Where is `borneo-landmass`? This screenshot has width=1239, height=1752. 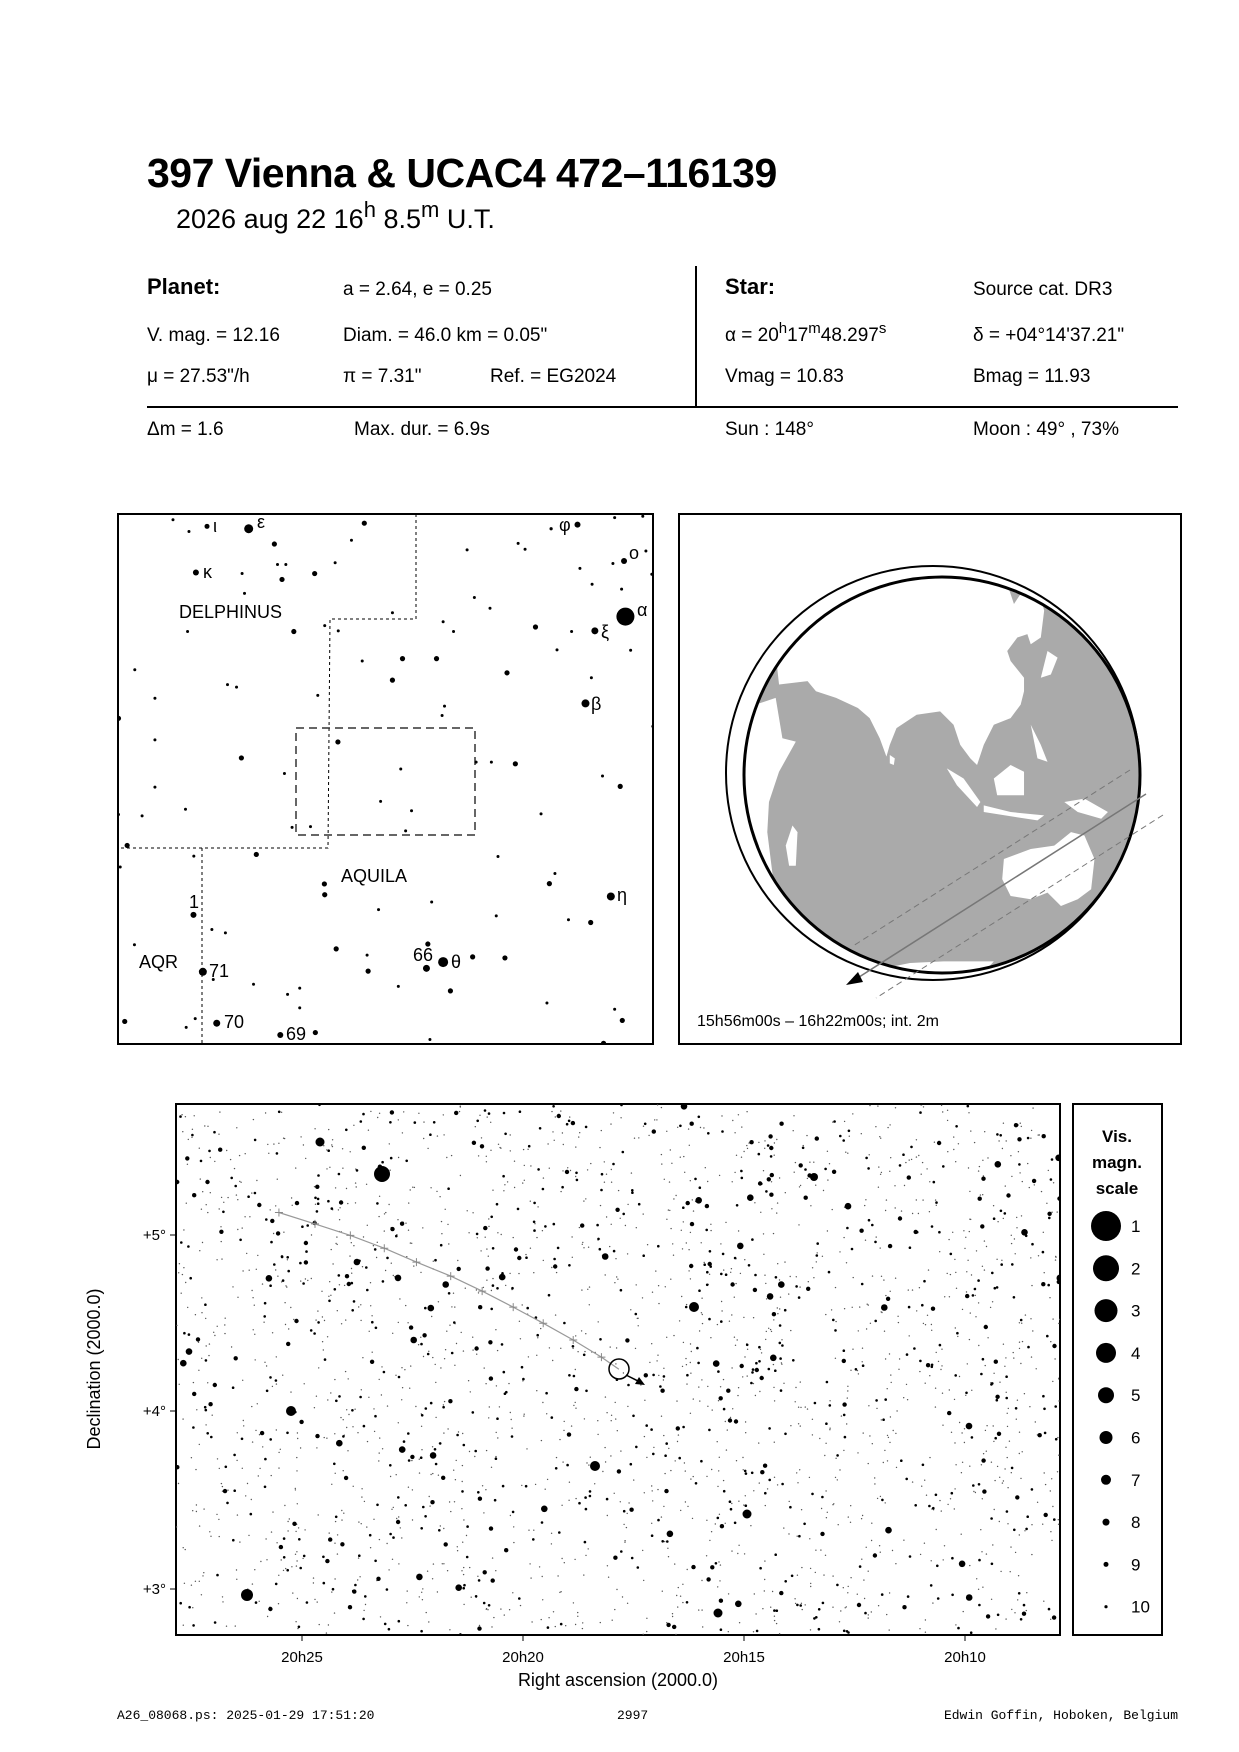 borneo-landmass is located at coordinates (1009, 780).